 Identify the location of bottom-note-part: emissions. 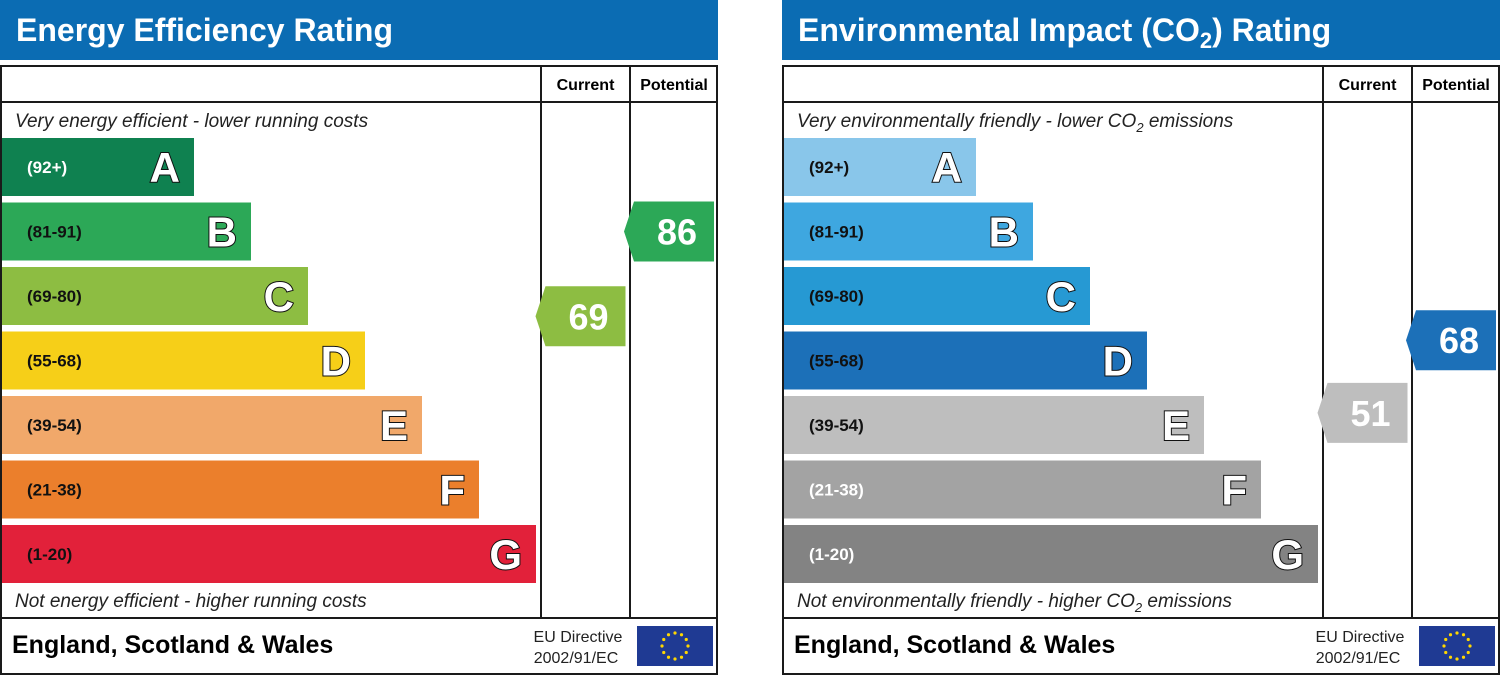
(1187, 601).